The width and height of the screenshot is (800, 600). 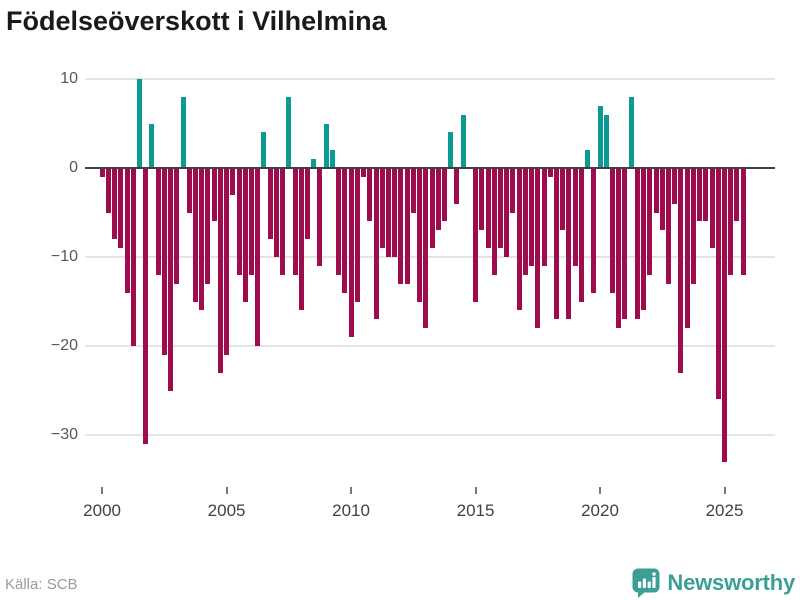 What do you see at coordinates (139, 123) in the screenshot?
I see `bar-2001-q3` at bounding box center [139, 123].